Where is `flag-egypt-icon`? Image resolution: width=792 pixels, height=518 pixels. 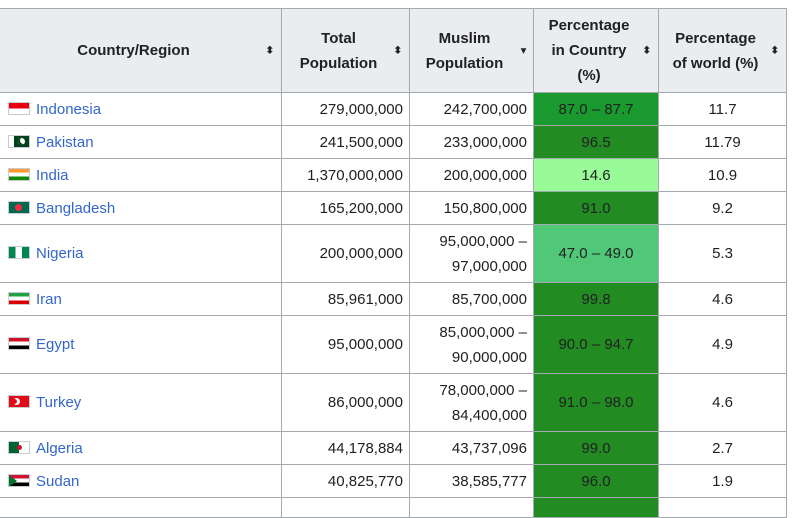 flag-egypt-icon is located at coordinates (19, 343).